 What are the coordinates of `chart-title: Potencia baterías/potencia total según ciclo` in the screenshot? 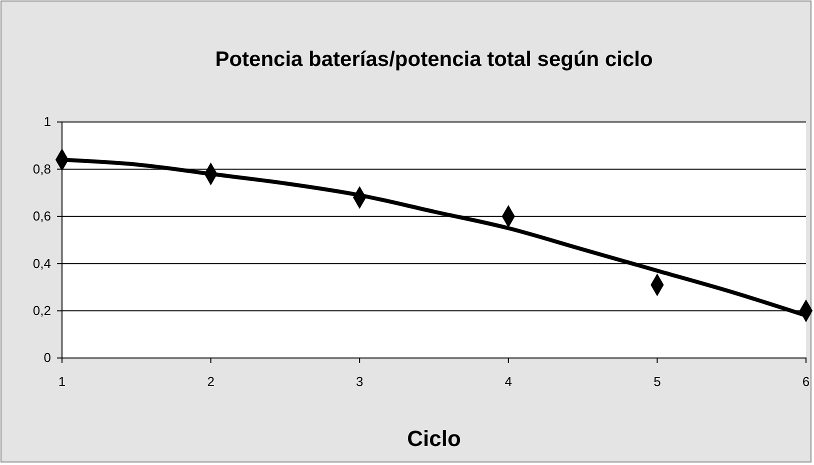 It's located at (434, 59).